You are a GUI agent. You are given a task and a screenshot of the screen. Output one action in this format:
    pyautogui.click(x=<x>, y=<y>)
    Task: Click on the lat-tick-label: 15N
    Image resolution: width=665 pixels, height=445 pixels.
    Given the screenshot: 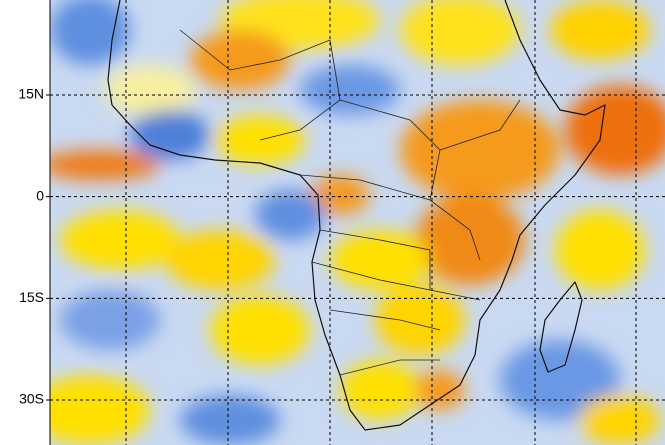 What is the action you would take?
    pyautogui.click(x=31, y=94)
    